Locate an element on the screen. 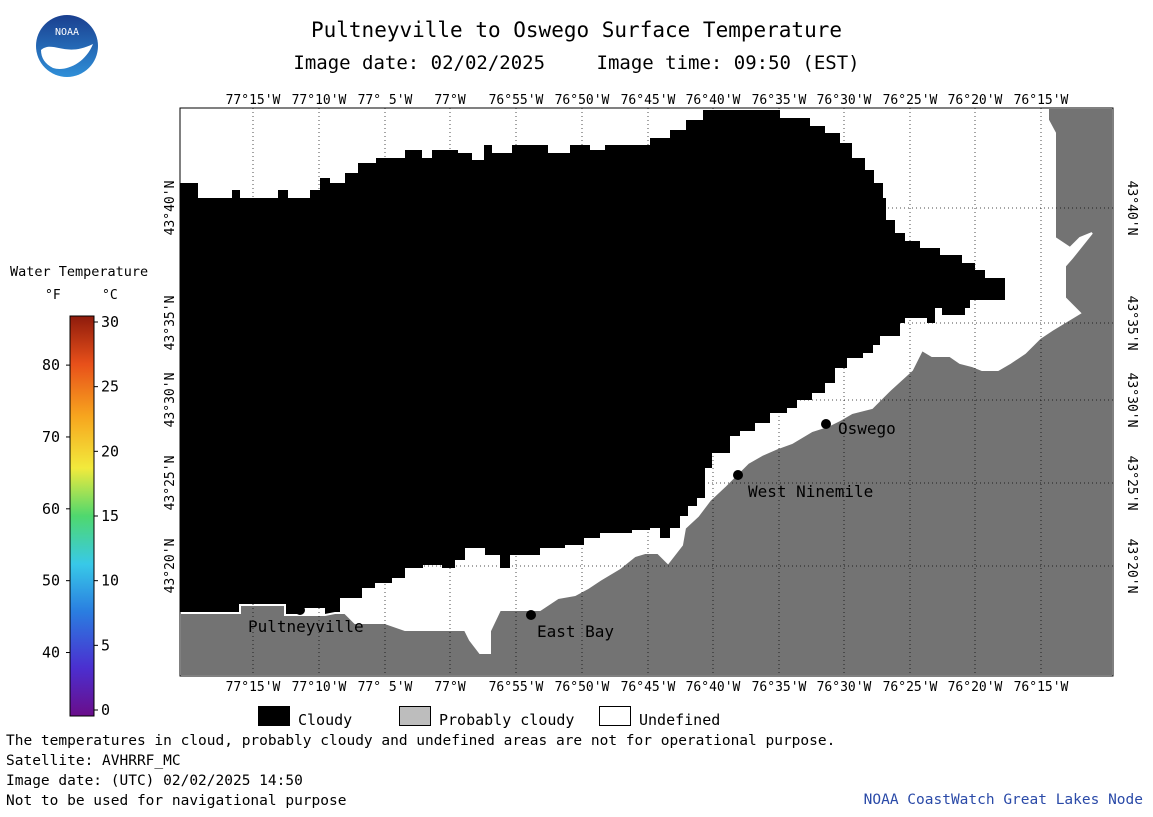  legend-label-probably-cloudy: Probably cloudy is located at coordinates (507, 720).